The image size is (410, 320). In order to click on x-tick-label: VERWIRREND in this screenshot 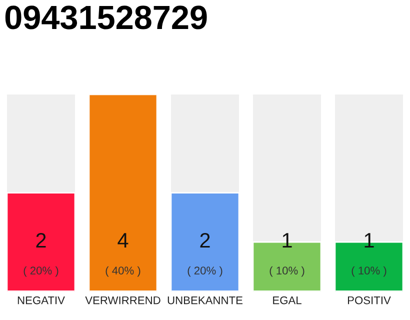, I will do `click(122, 300)`.